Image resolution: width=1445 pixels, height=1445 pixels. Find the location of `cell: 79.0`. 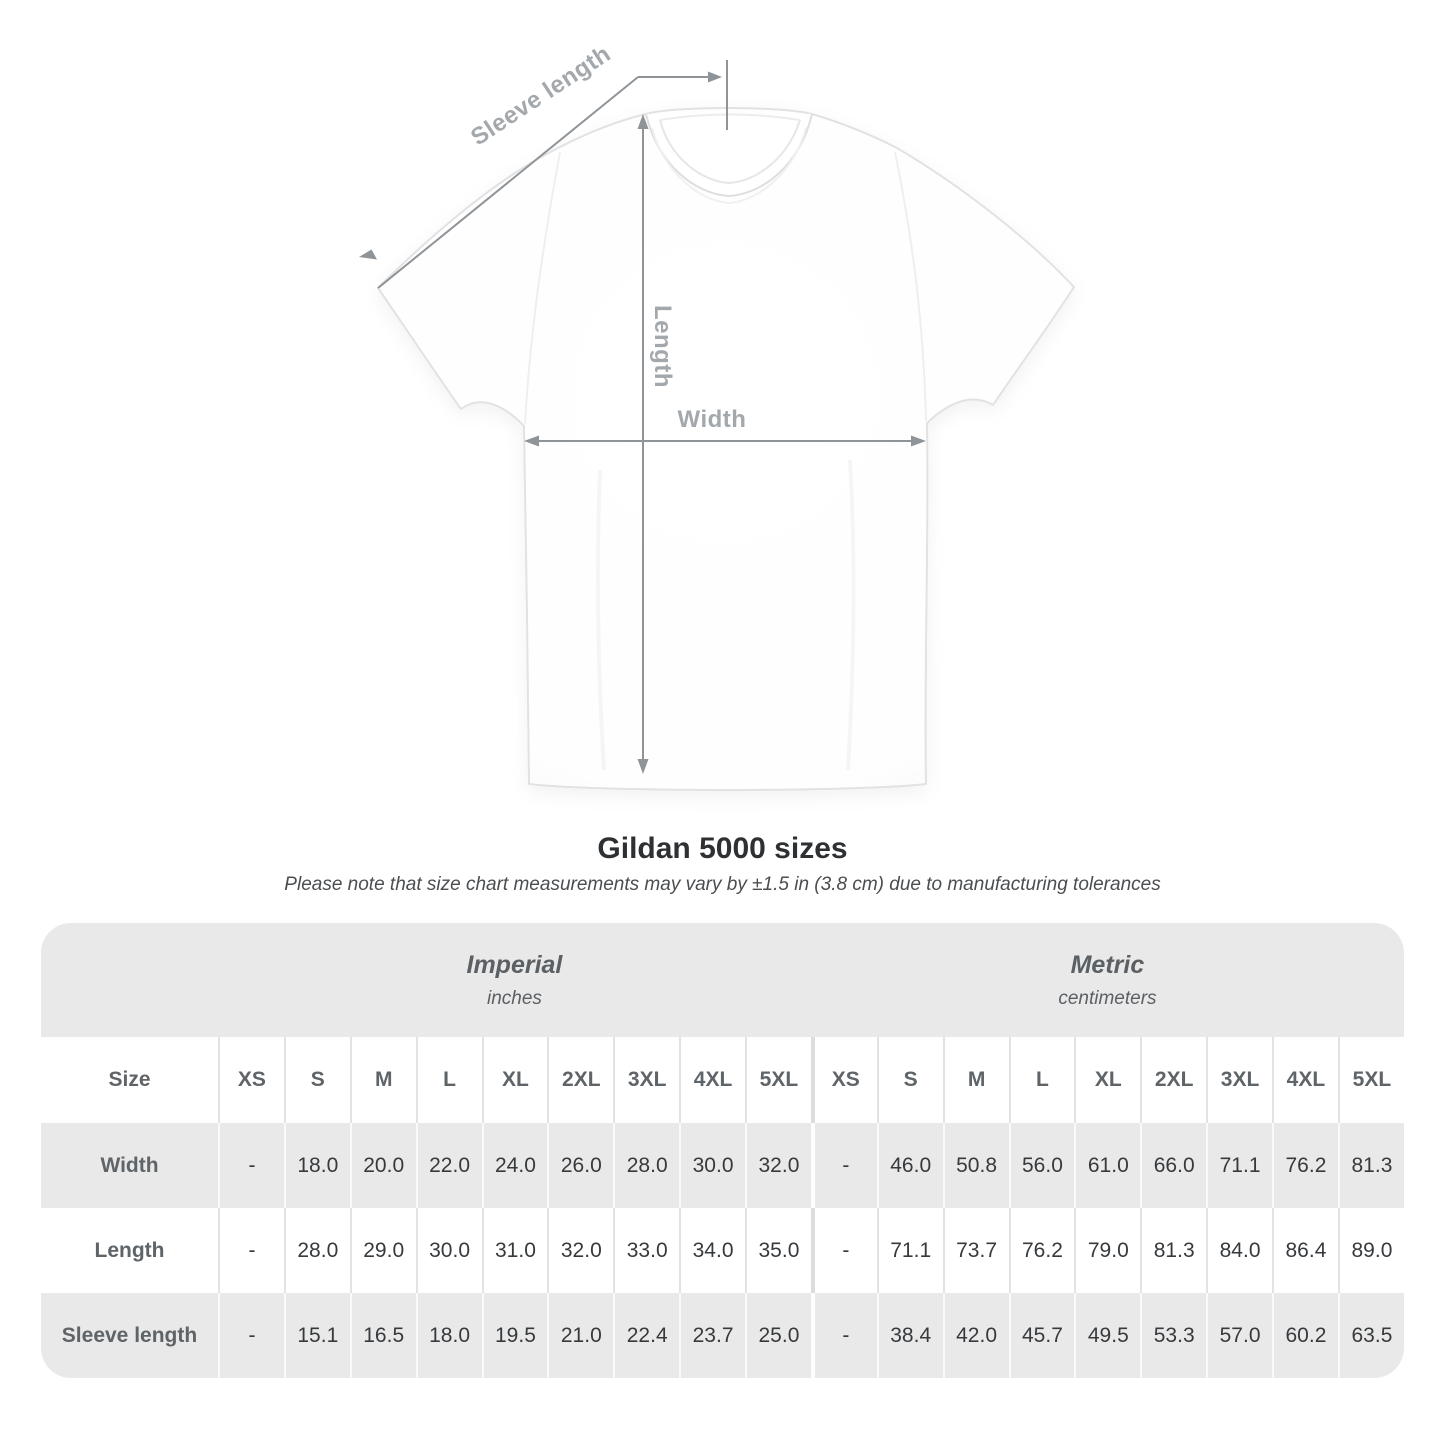

cell: 79.0 is located at coordinates (1107, 1250).